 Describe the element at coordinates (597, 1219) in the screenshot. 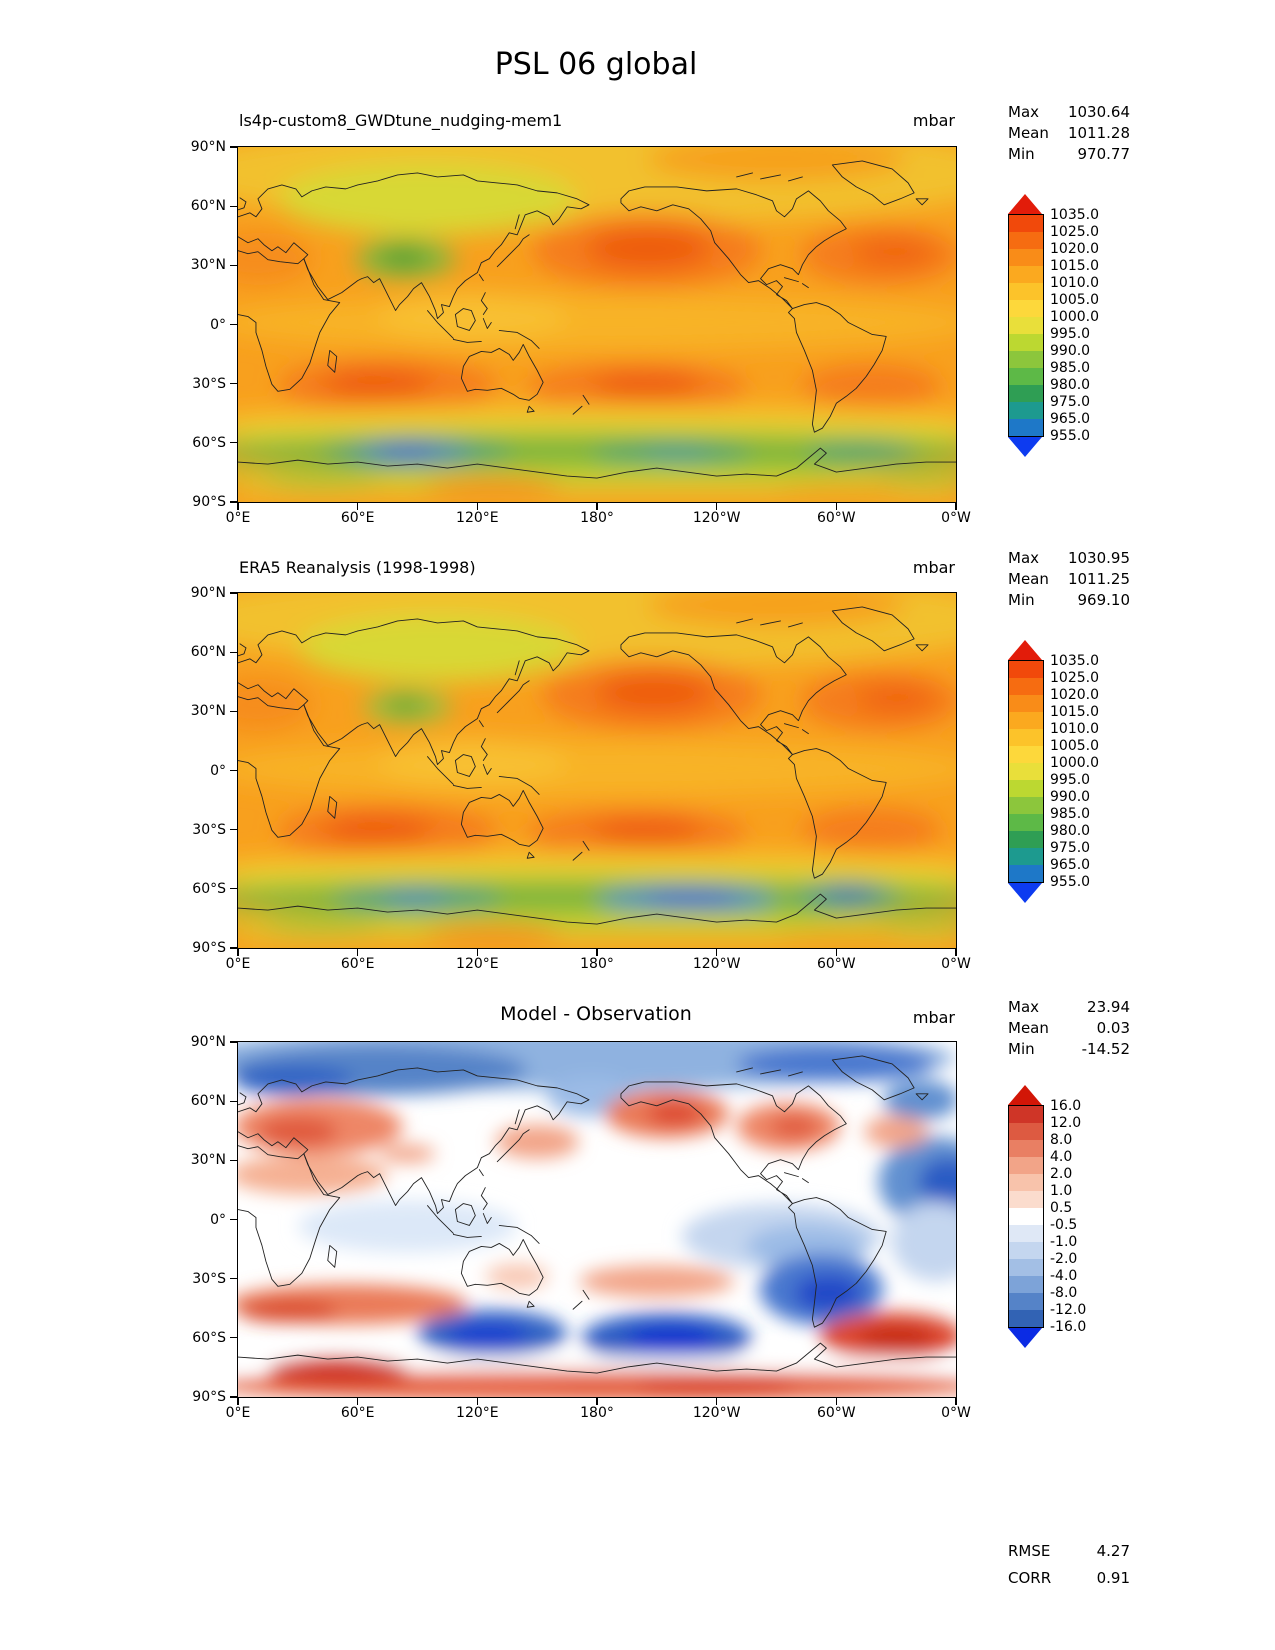

I see `difference-contour-map` at that location.